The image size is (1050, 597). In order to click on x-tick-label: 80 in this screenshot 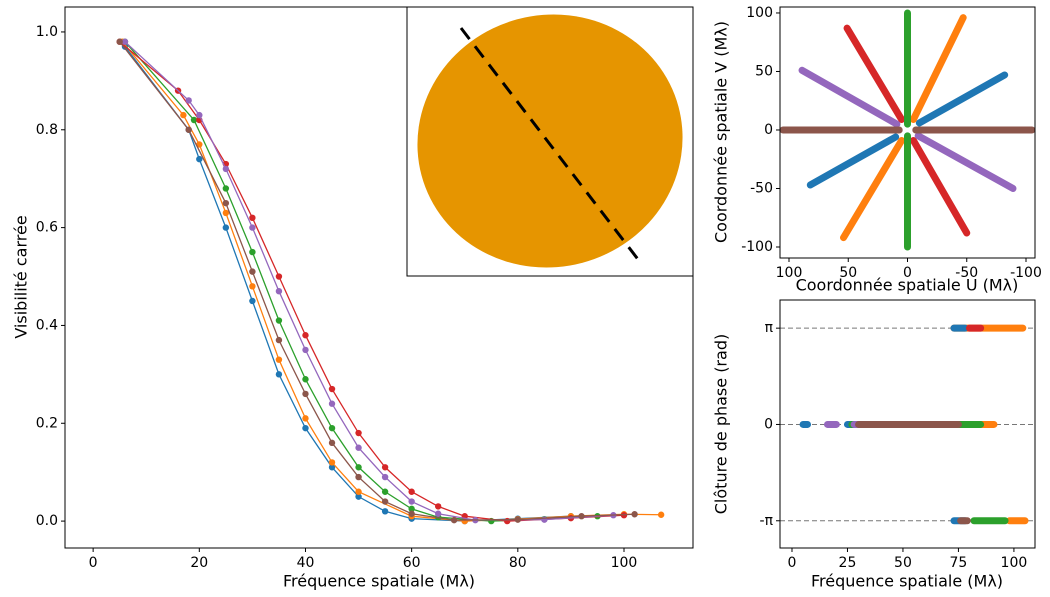, I will do `click(518, 563)`.